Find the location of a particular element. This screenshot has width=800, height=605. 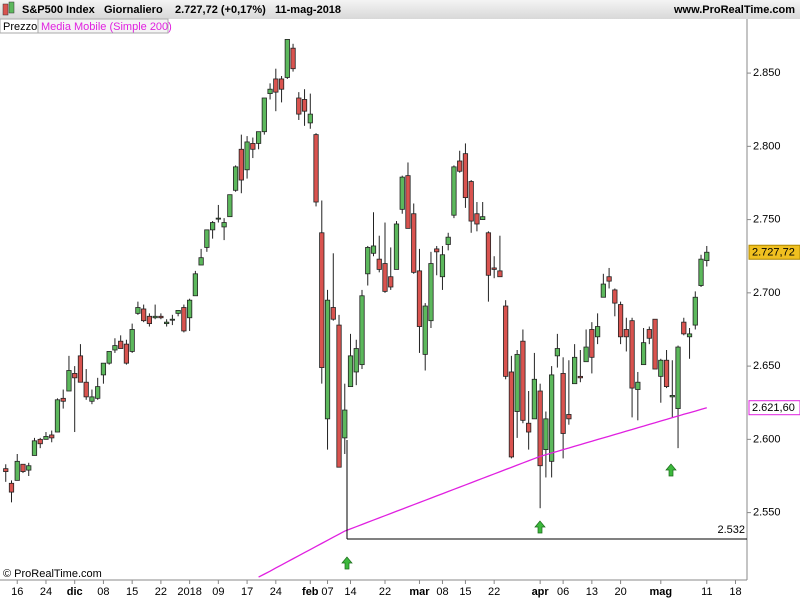

header-date: 11-mag-2018 is located at coordinates (308, 10).